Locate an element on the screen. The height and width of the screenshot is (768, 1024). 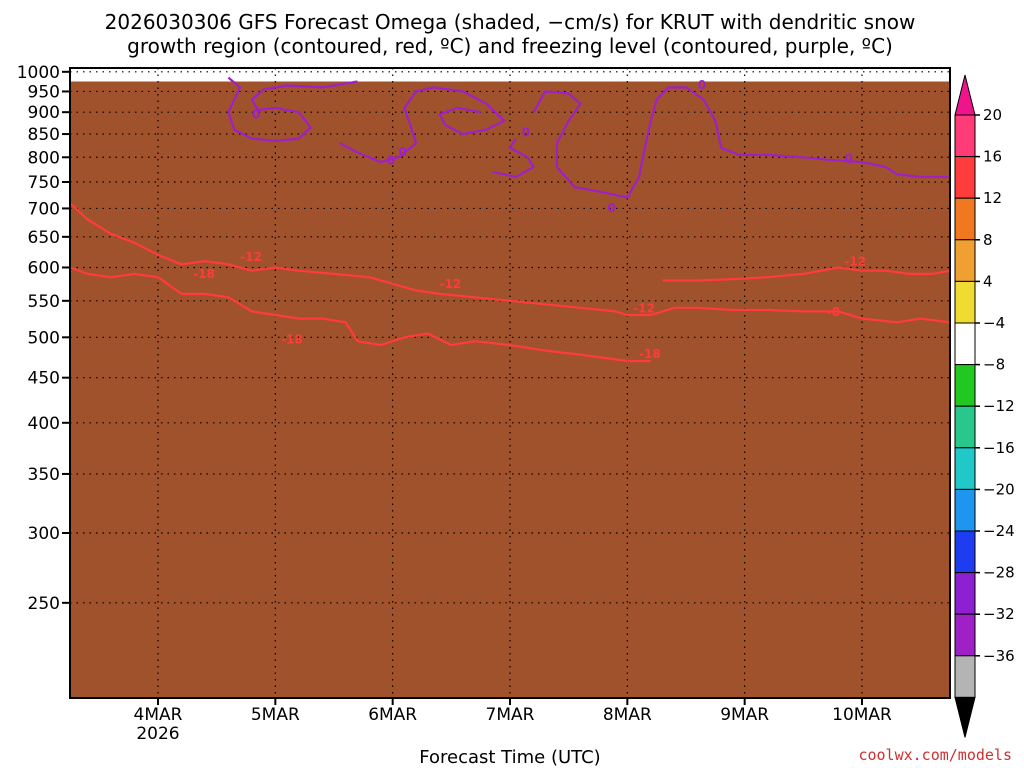
xtick-label-3: 7MAR is located at coordinates (510, 715).